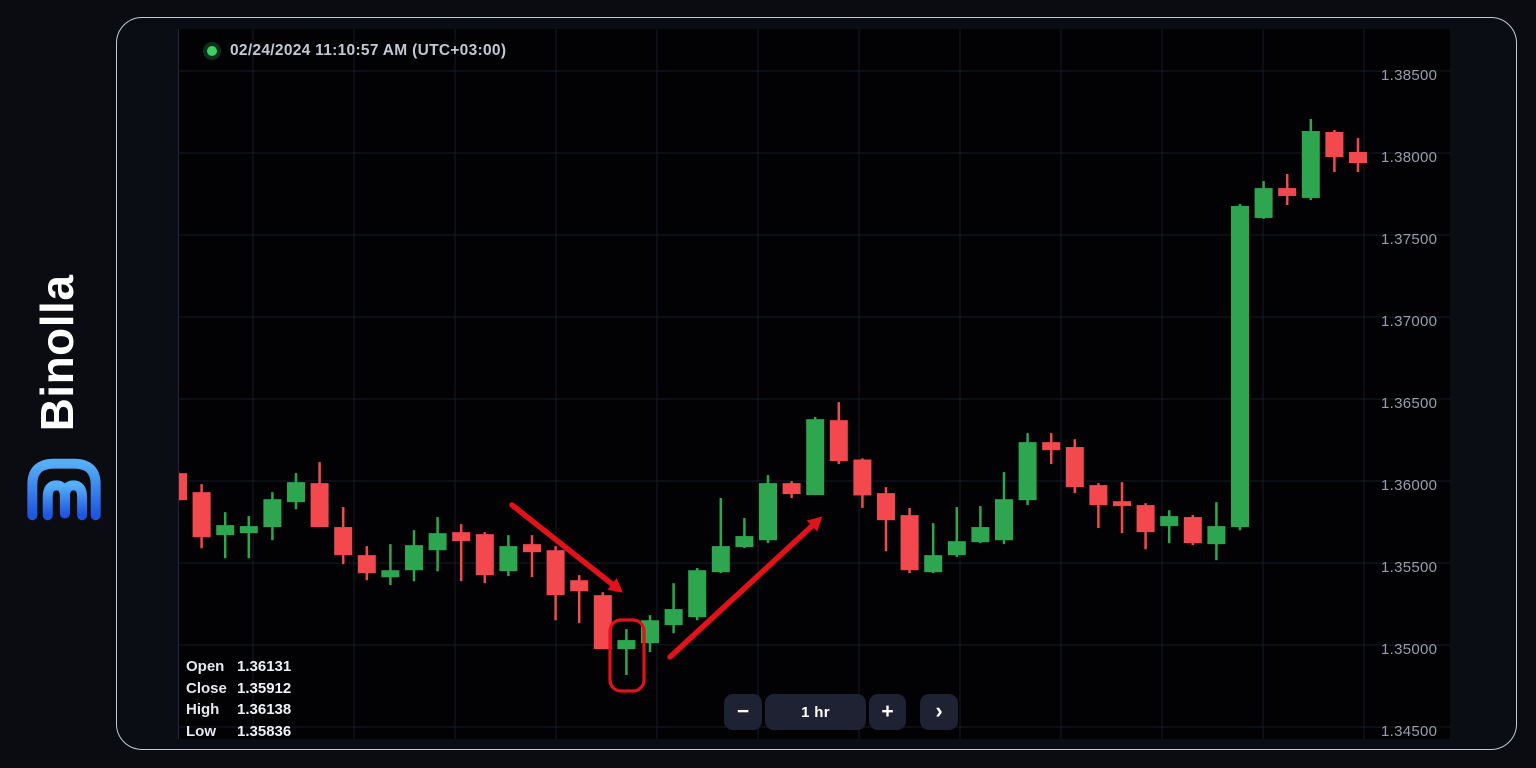  I want to click on ohlc-row: Open 1.36131, so click(238, 667).